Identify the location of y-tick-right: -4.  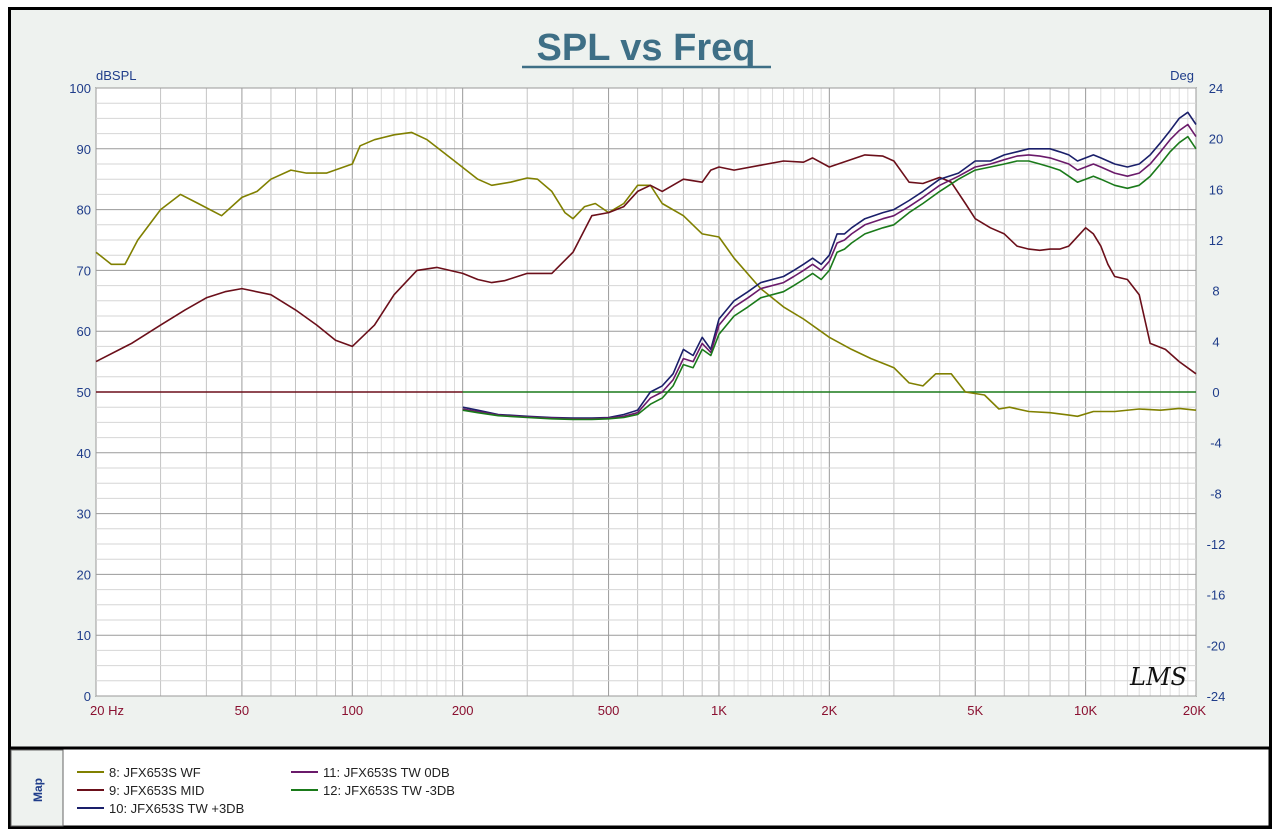
(1216, 443).